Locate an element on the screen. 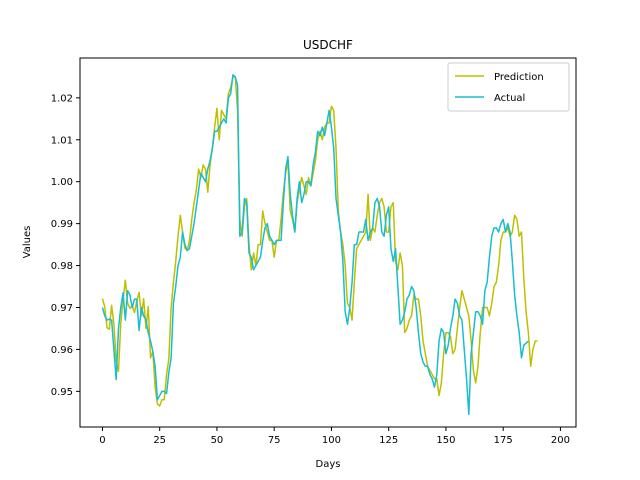 The width and height of the screenshot is (640, 480). legend-label-actual: Actual is located at coordinates (509, 98).